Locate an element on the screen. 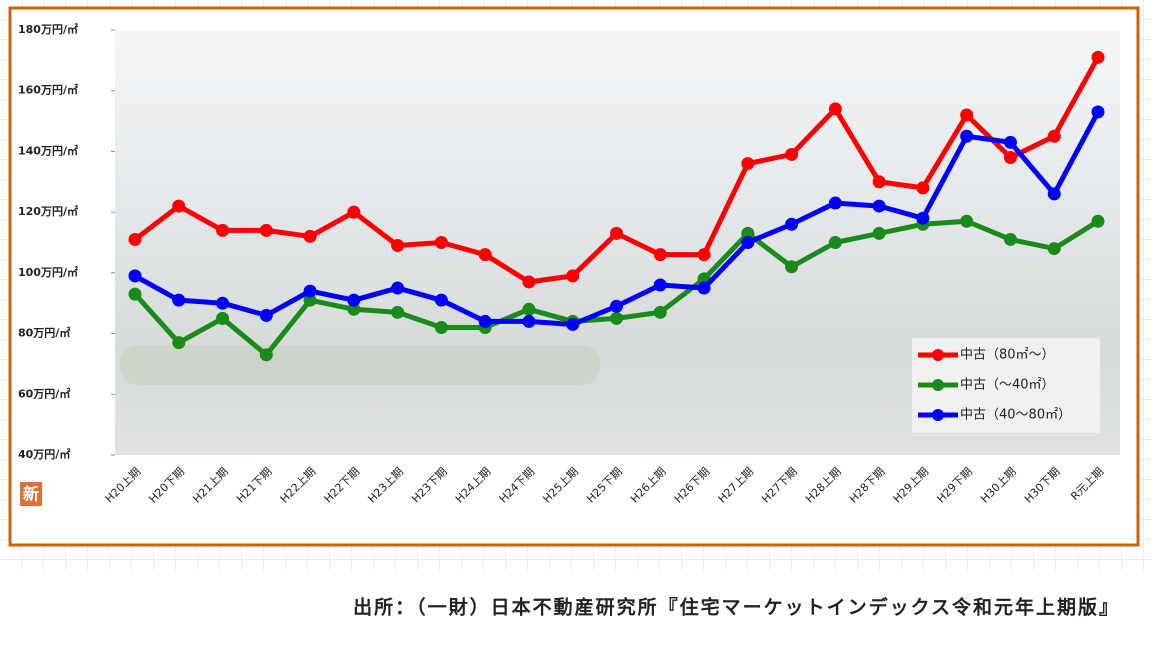 The height and width of the screenshot is (652, 1152). badge: 新 is located at coordinates (31, 494).